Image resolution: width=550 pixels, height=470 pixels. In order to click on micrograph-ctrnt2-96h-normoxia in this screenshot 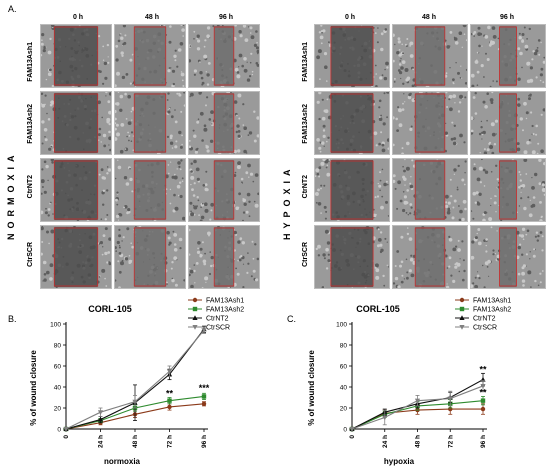, I will do `click(224, 190)`.